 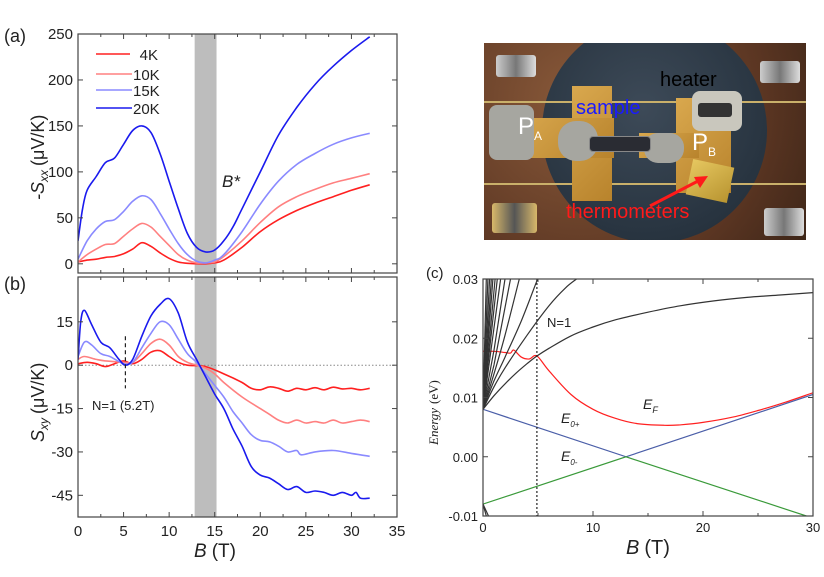 What do you see at coordinates (608, 108) in the screenshot?
I see `label-sample: sample` at bounding box center [608, 108].